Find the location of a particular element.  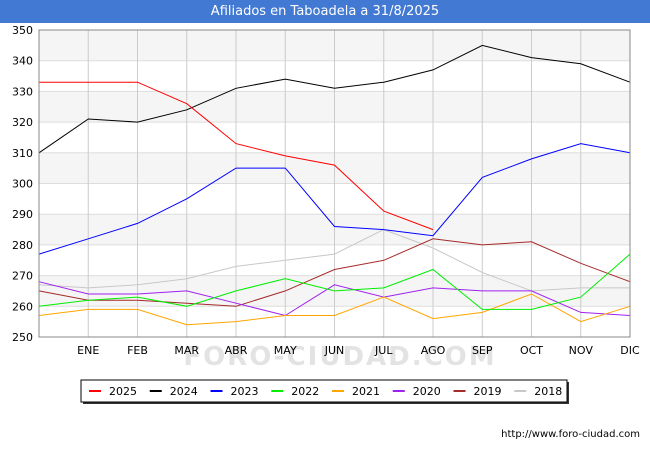

series-line-2021 is located at coordinates (334, 309).